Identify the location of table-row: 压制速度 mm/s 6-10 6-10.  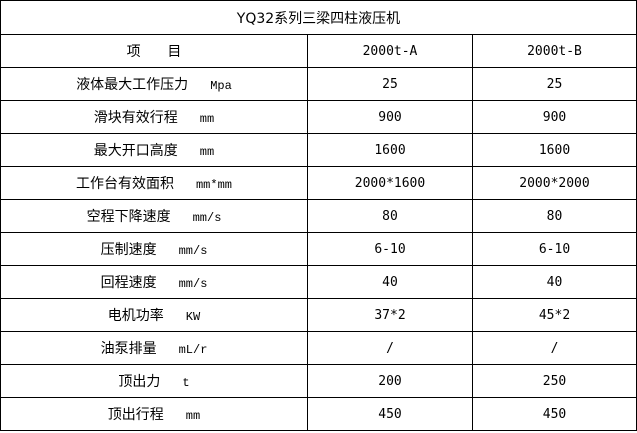
(318, 249).